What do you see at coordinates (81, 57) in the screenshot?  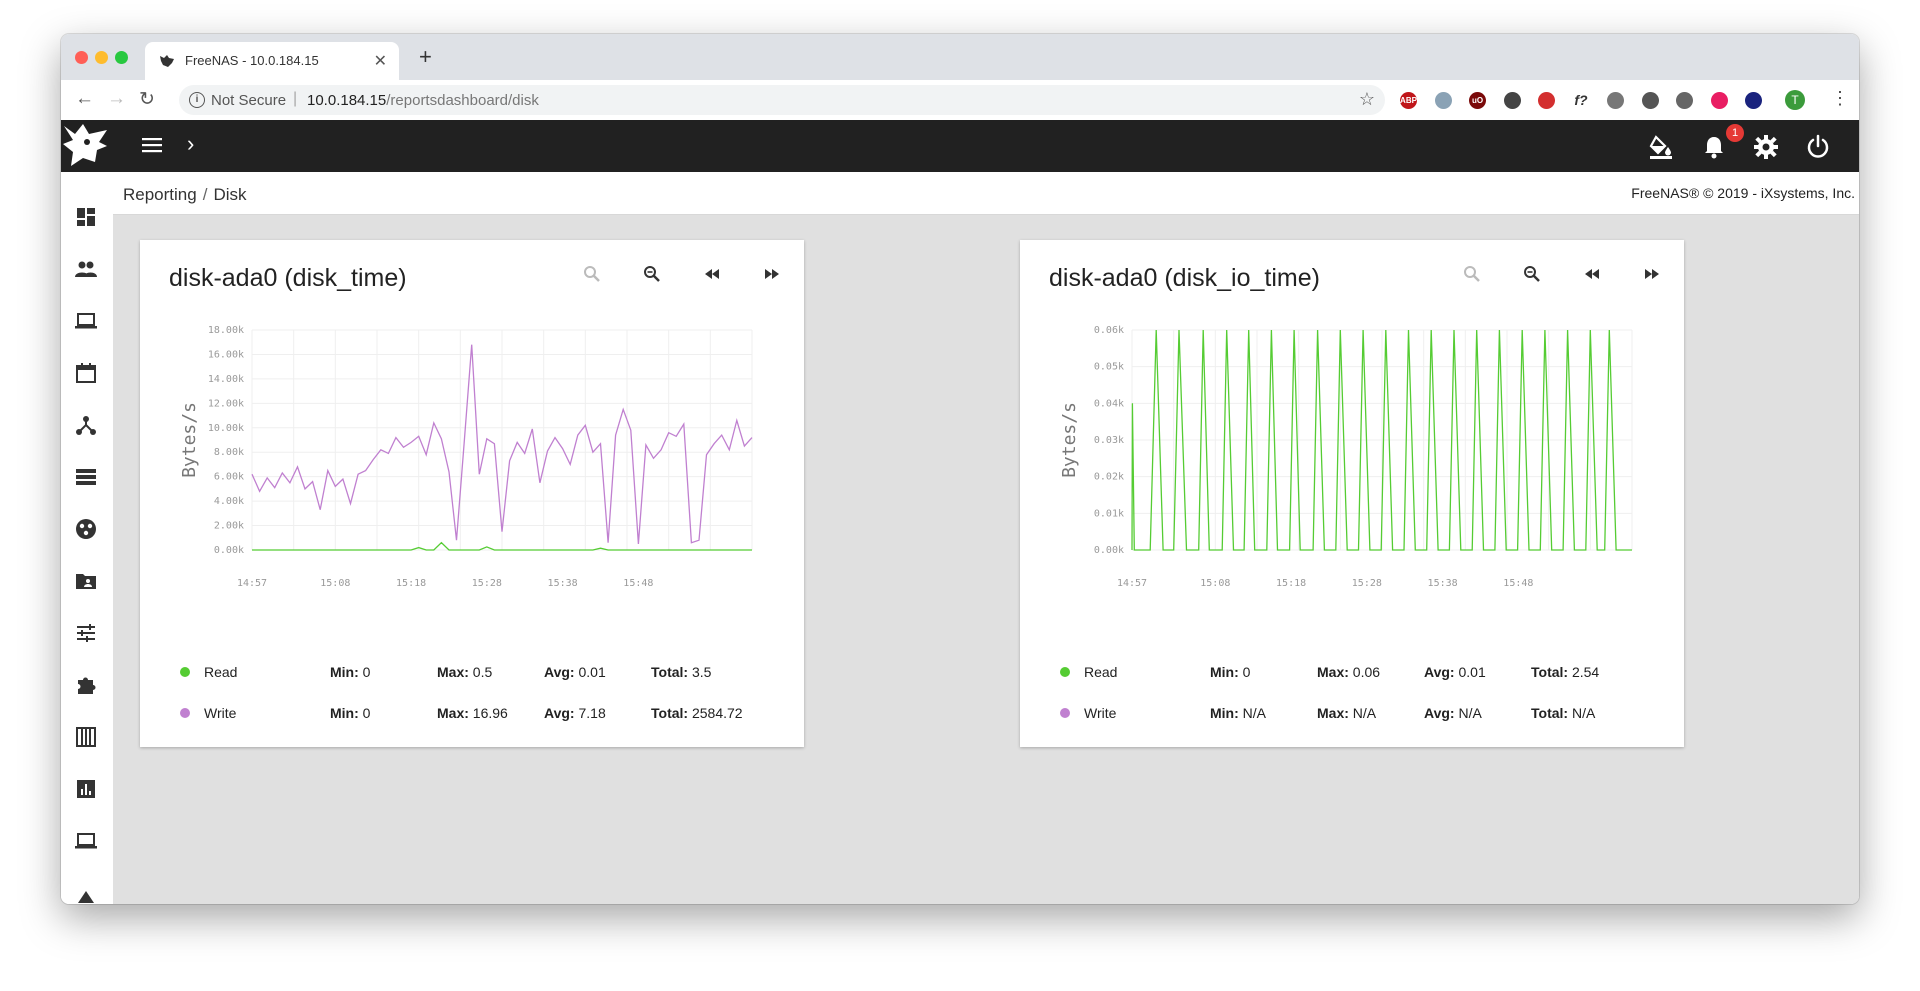 I see `window-close-button` at bounding box center [81, 57].